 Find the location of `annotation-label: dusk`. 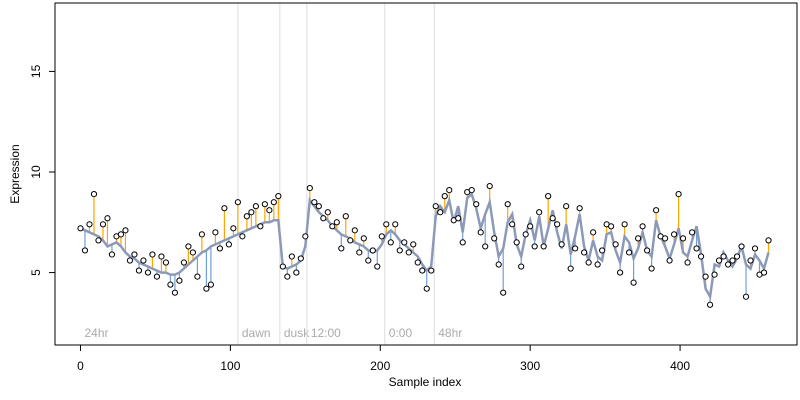

annotation-label: dusk is located at coordinates (297, 333).